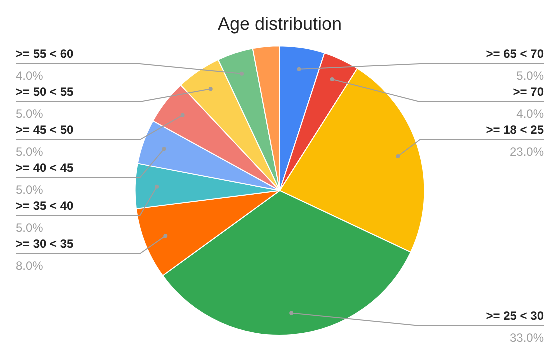 This screenshot has width=560, height=346. I want to click on data-label: 8.0%, so click(30, 266).